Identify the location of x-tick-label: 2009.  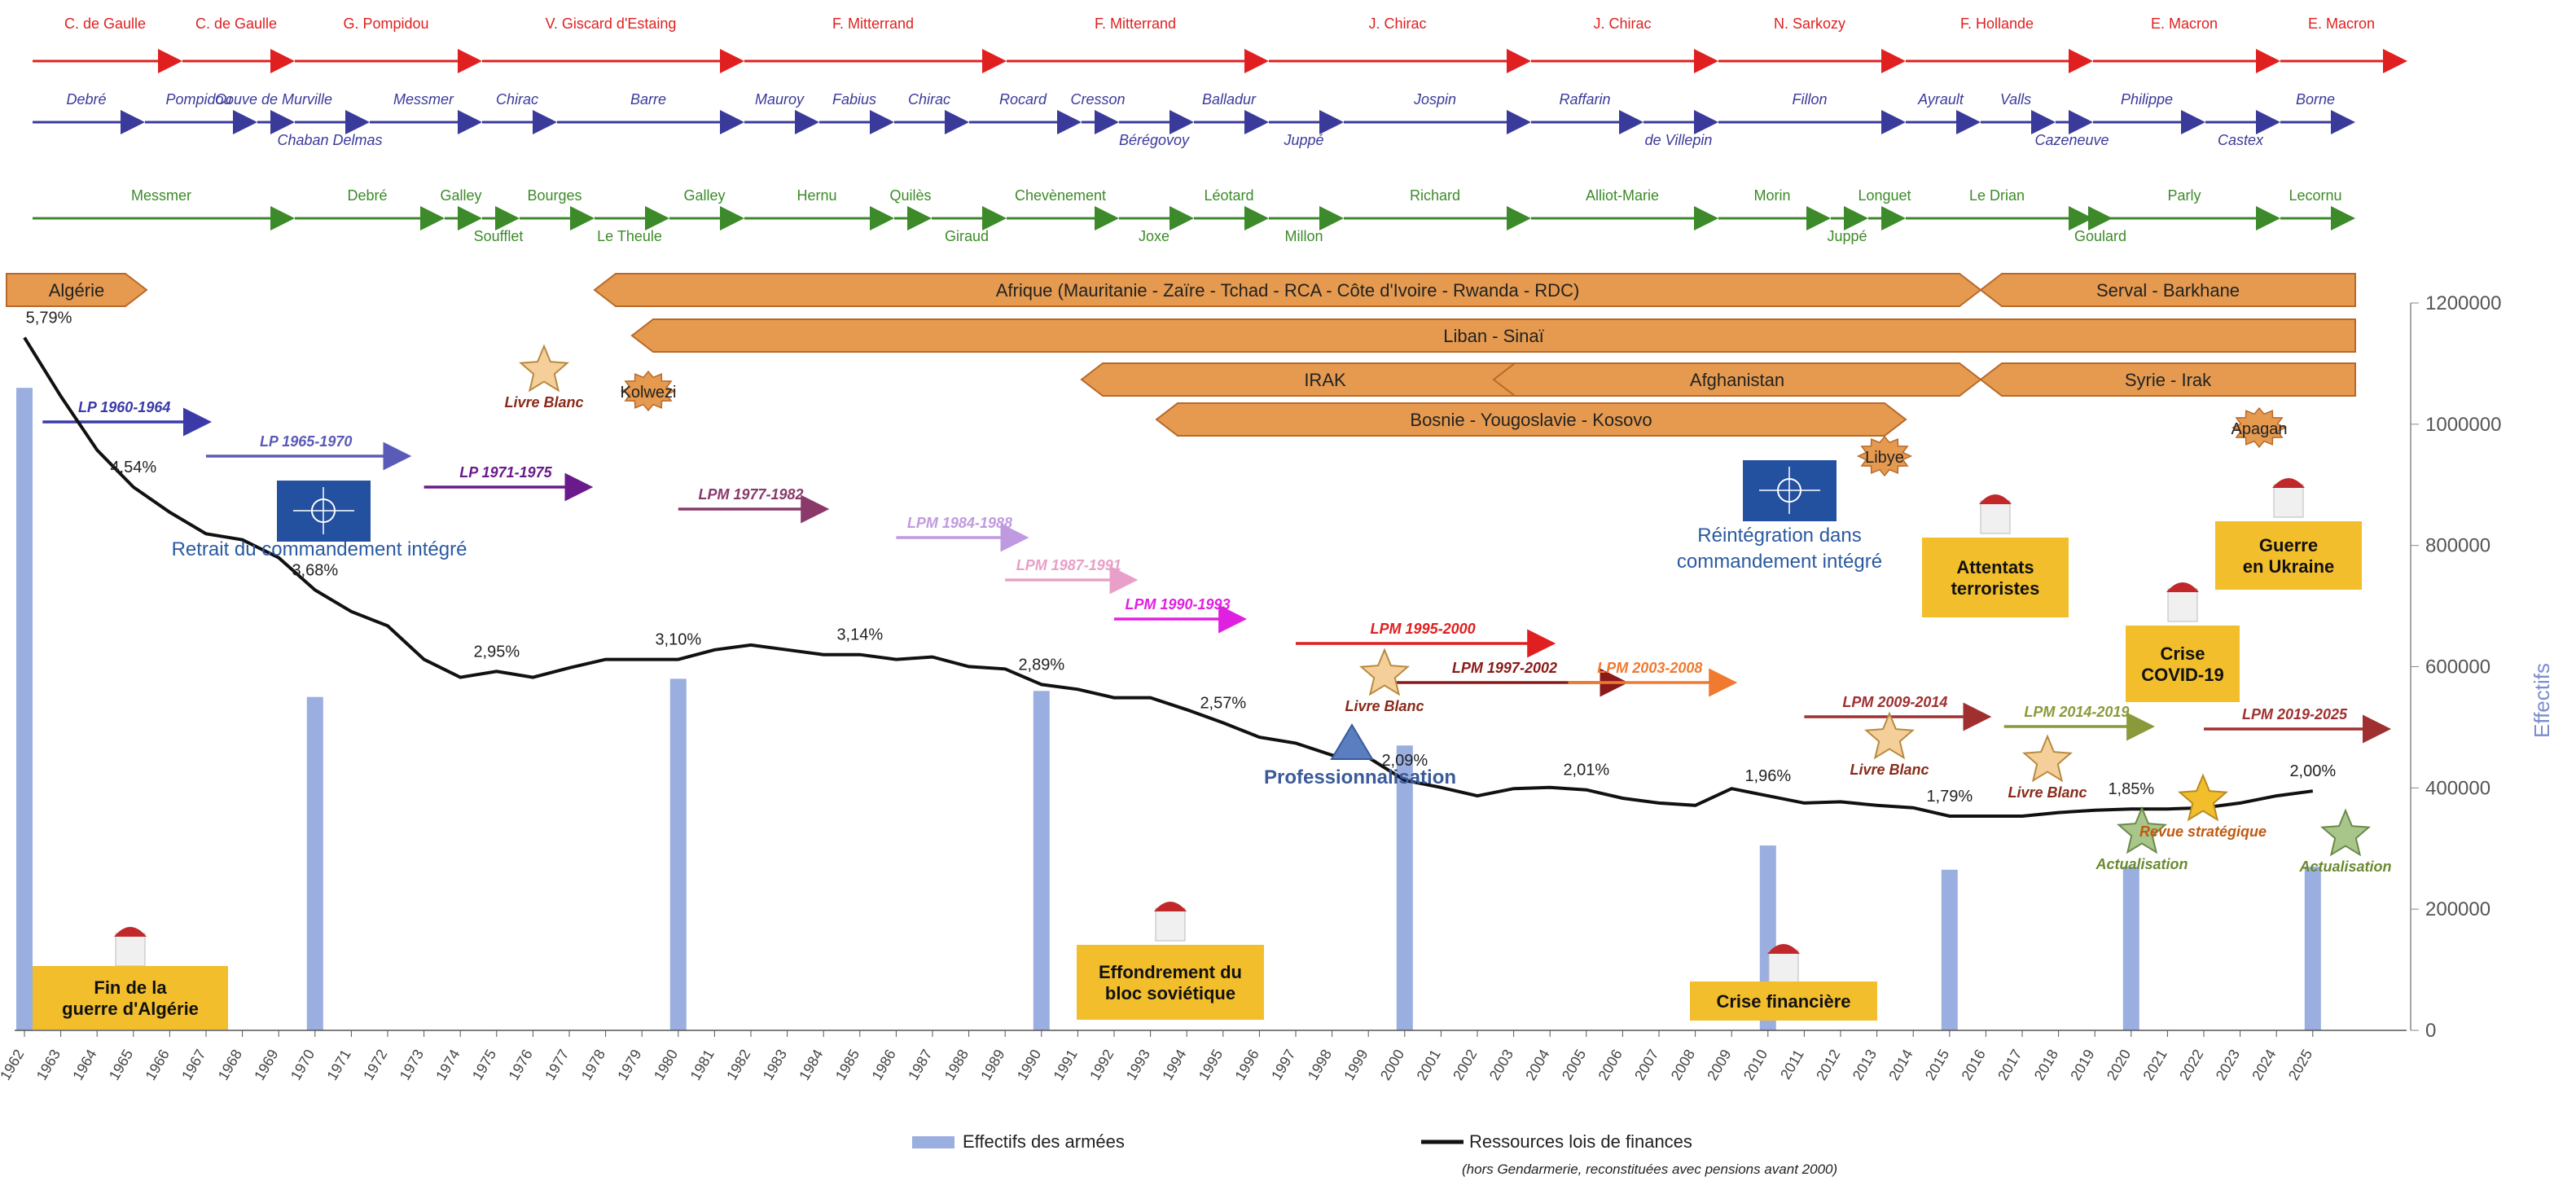
(1719, 1065).